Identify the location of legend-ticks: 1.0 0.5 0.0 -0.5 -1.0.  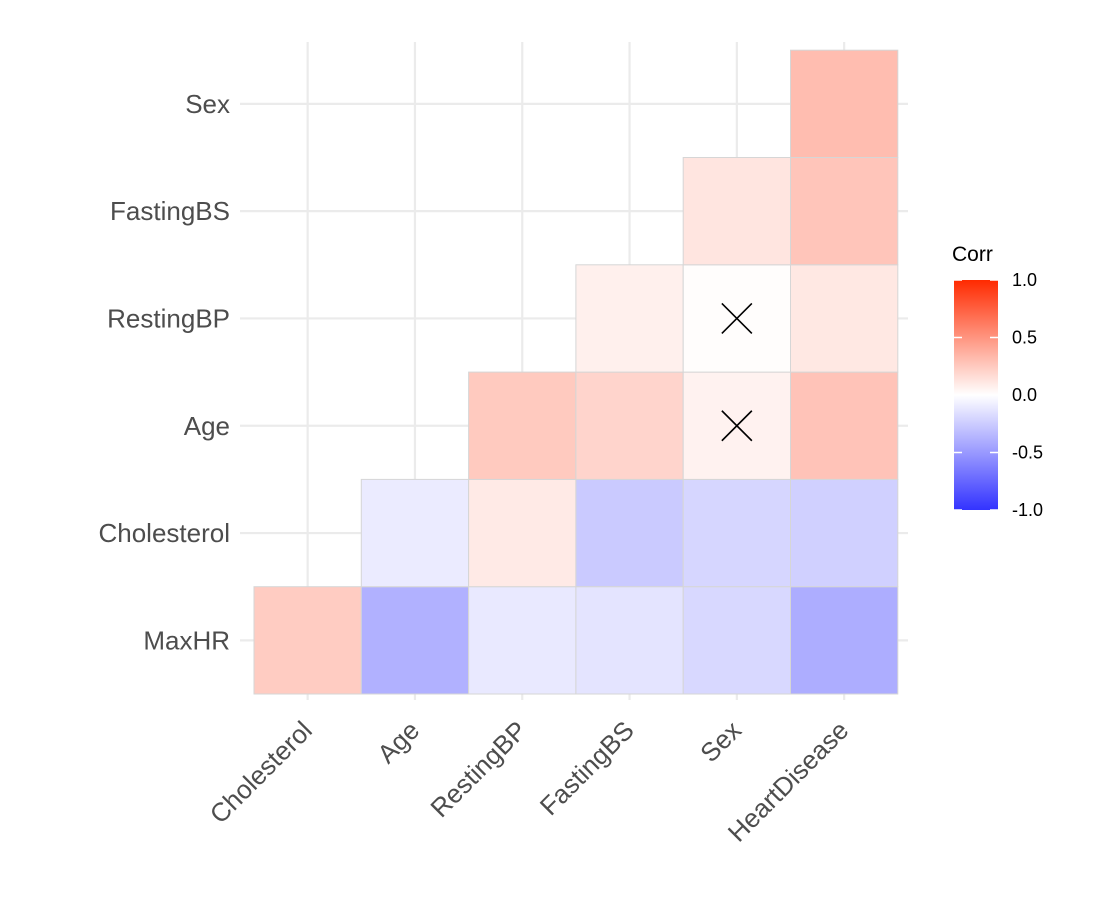
(998, 395).